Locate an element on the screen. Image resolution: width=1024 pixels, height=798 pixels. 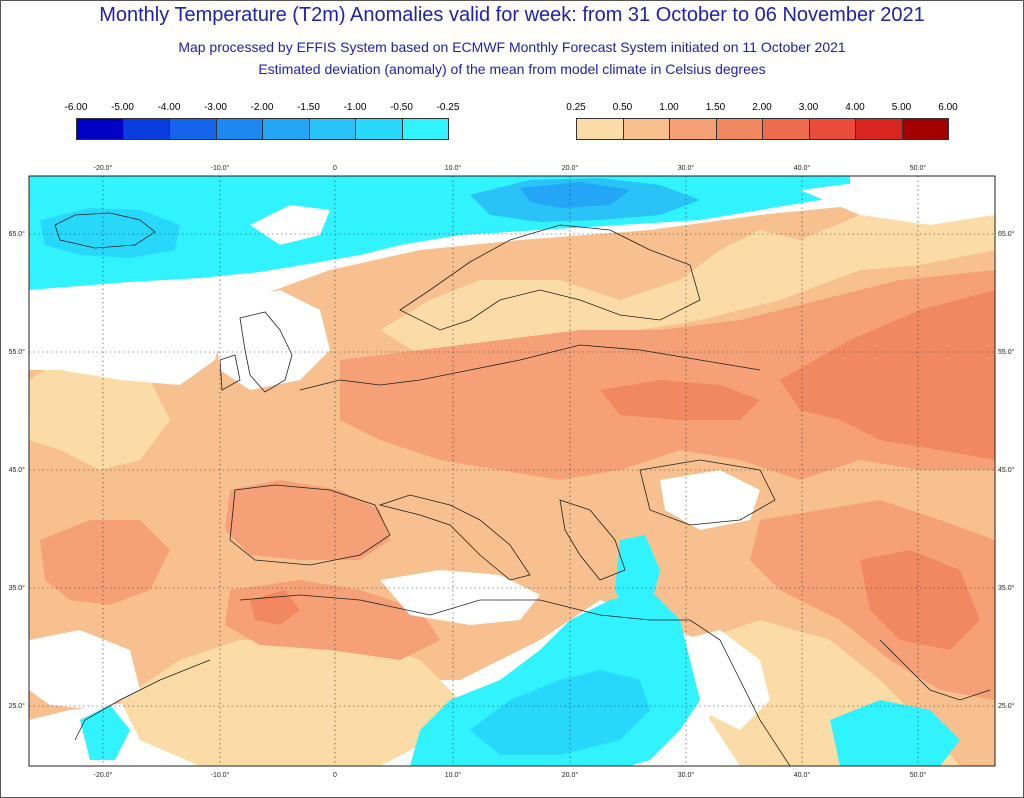
anomaly-region-warm-025-north is located at coordinates (687, 285).